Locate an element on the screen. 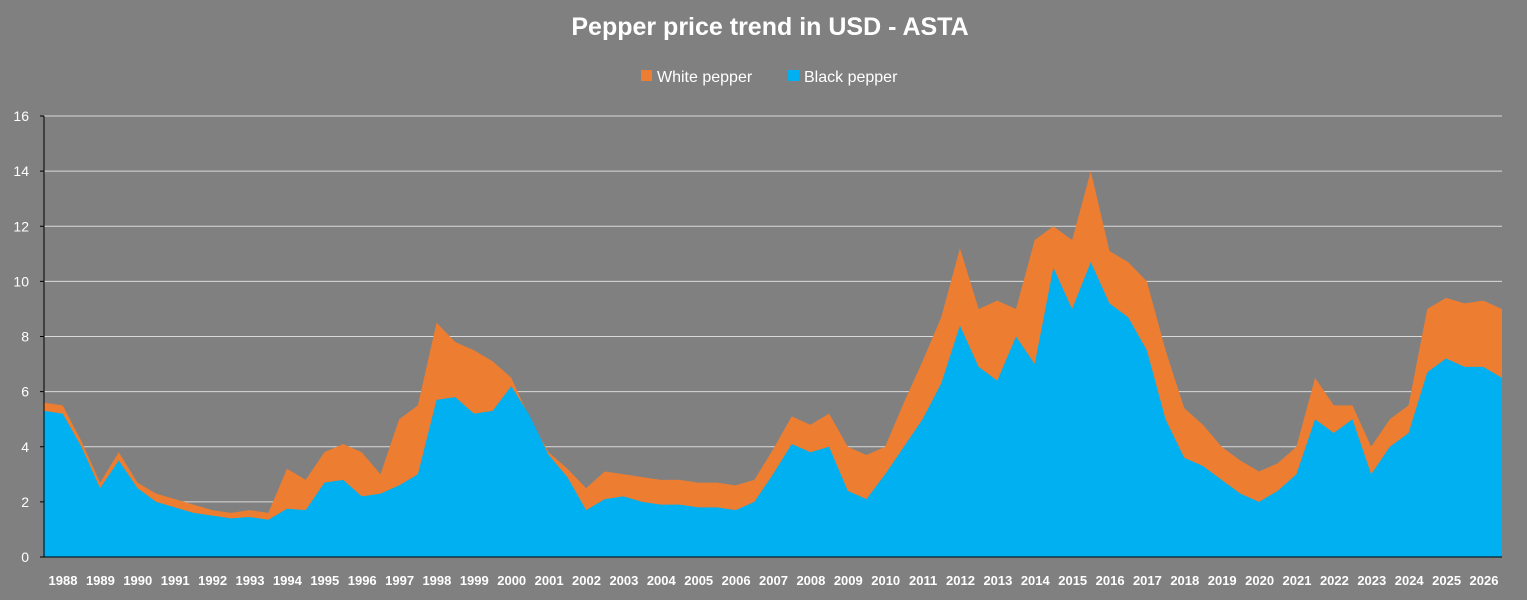 This screenshot has width=1527, height=600. x-tick-label: 1990 is located at coordinates (137, 580).